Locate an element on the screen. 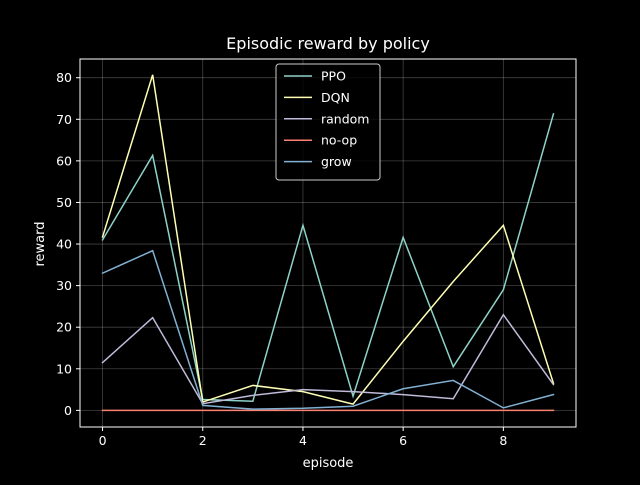 The height and width of the screenshot is (485, 640). x-tick-label: 6 is located at coordinates (403, 440).